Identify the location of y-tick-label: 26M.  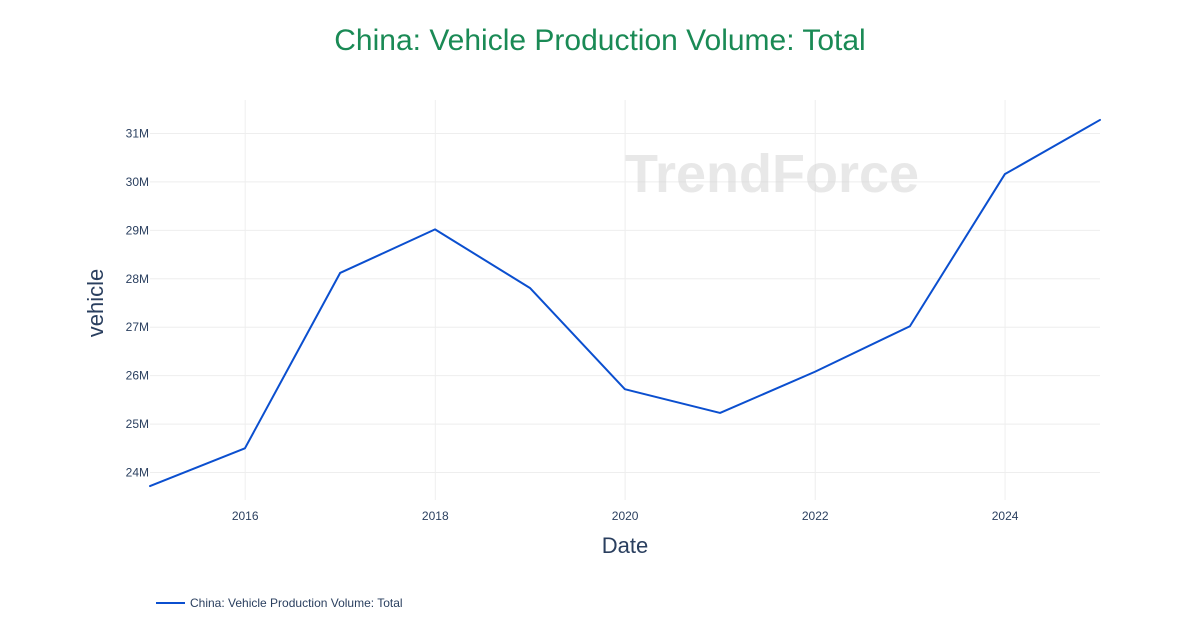
(137, 376).